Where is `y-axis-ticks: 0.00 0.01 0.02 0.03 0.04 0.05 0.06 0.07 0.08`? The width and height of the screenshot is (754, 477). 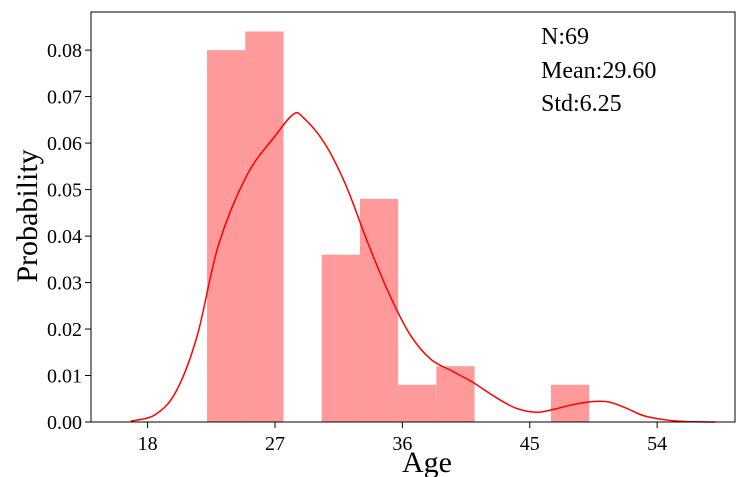 y-axis-ticks: 0.00 0.01 0.02 0.03 0.04 0.05 0.06 0.07 0.08 is located at coordinates (69, 237).